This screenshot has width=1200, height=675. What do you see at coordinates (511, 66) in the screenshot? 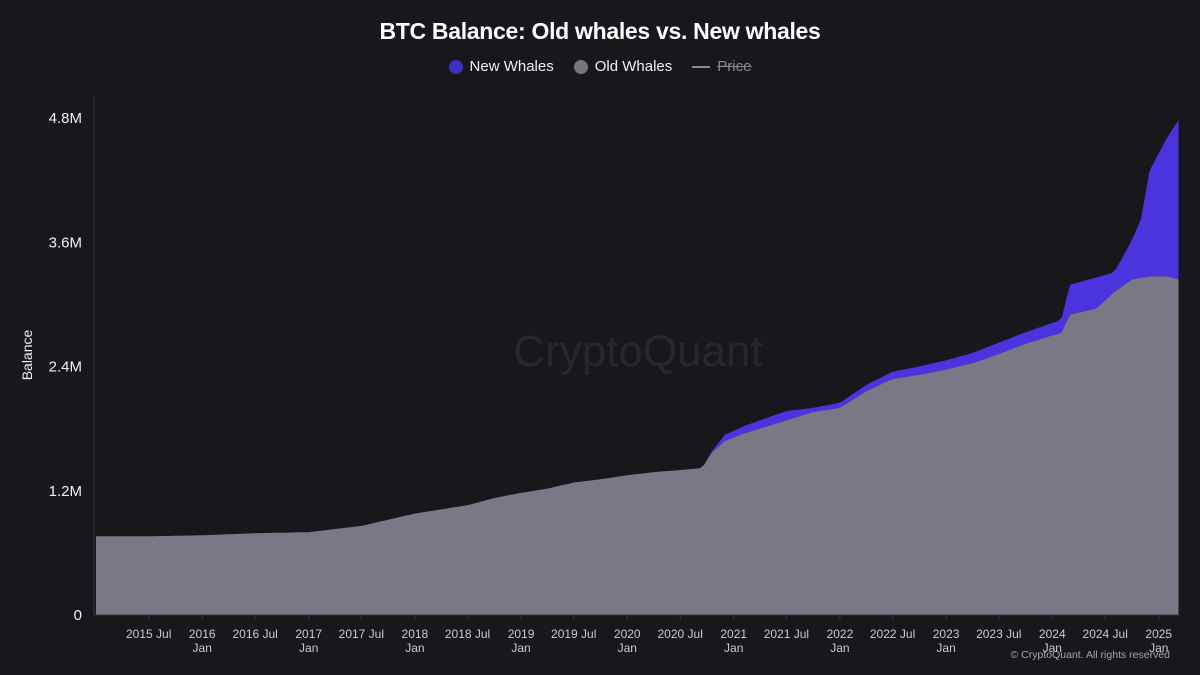
I see `legend-new-whales-label: New Whales` at bounding box center [511, 66].